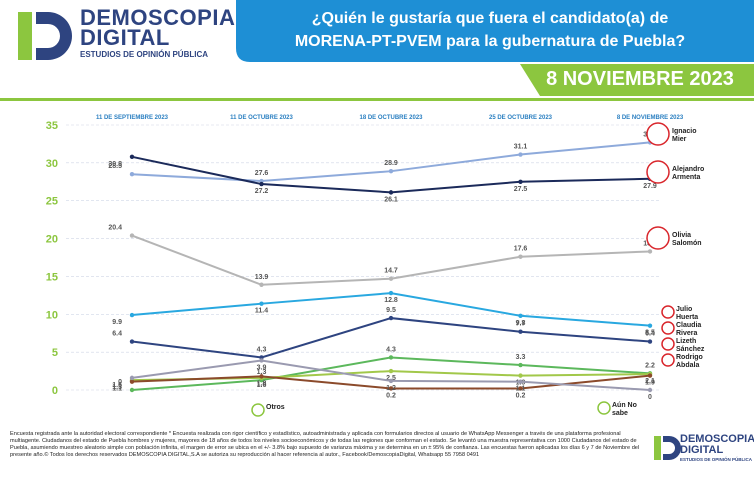 Image resolution: width=754 pixels, height=478 pixels. Describe the element at coordinates (391, 310) in the screenshot. I see `data-label: 9.5` at that location.